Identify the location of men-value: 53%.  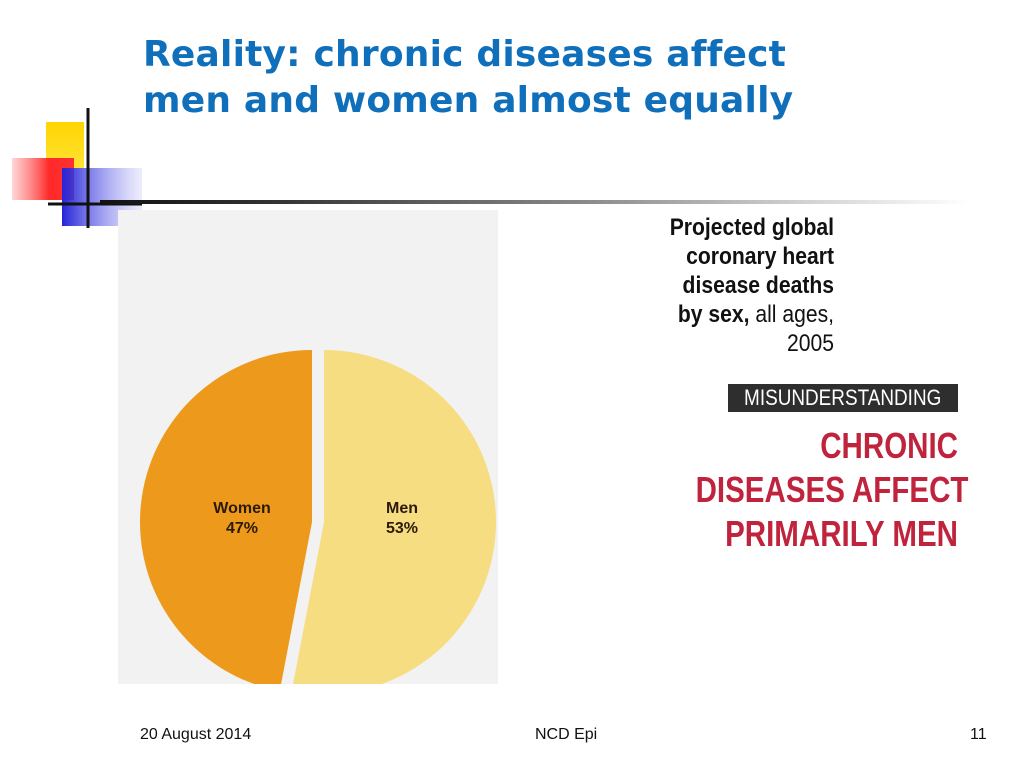
(402, 528).